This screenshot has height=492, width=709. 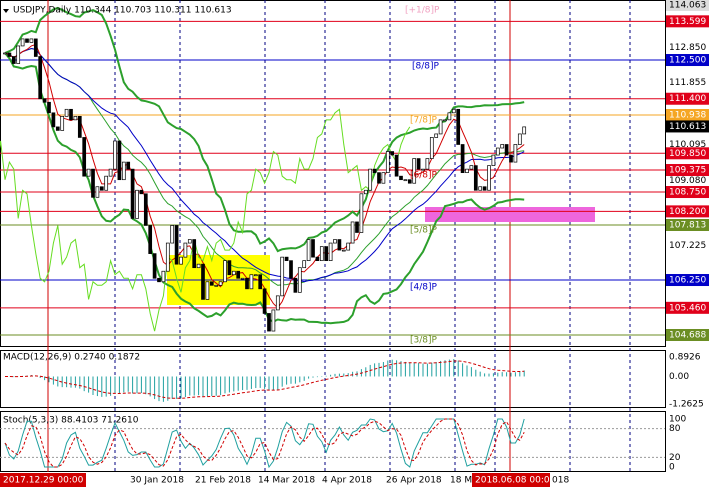 I want to click on macd-scale-label: 0.00, so click(x=679, y=377).